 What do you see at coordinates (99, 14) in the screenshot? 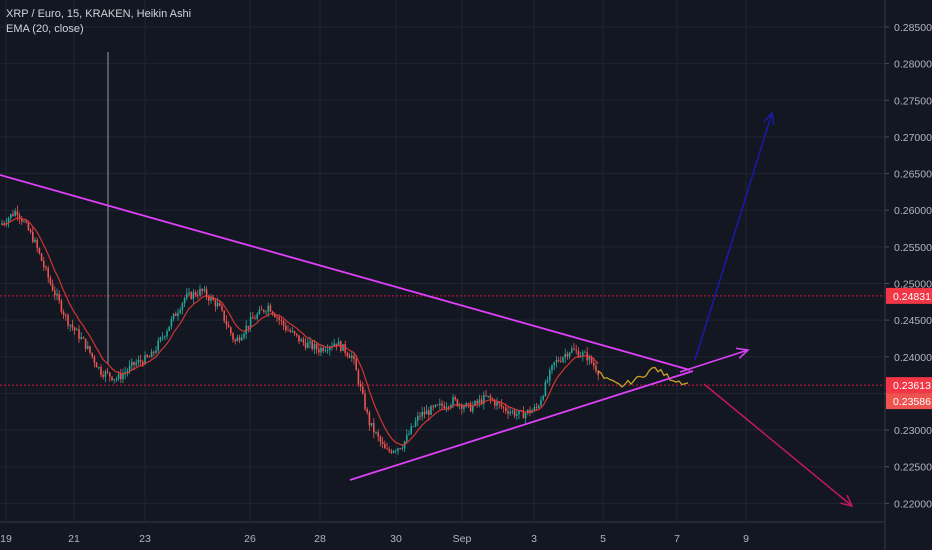
I see `symbol-title: XRP / Euro, 15, KRAKEN, Heikin Ashi` at bounding box center [99, 14].